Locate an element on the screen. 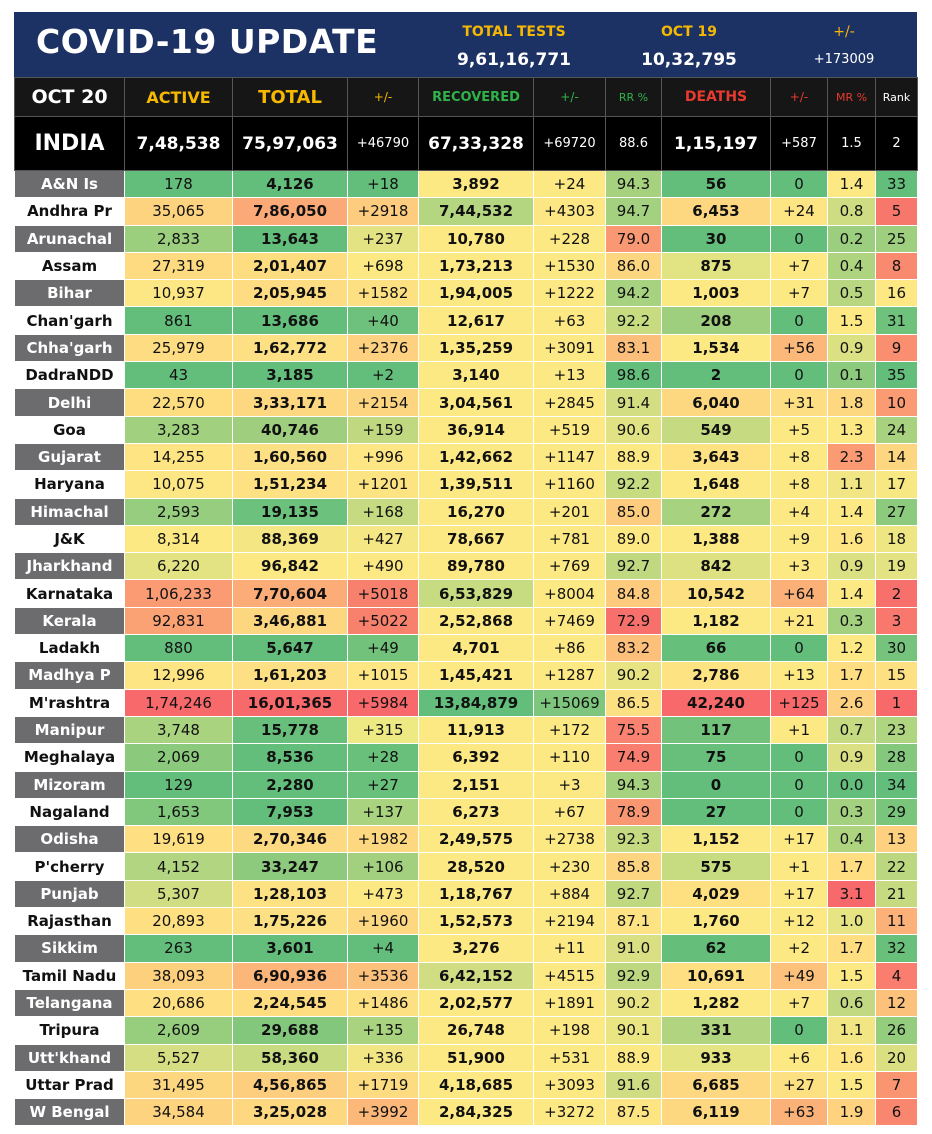  active-value: 6,220 is located at coordinates (178, 566).